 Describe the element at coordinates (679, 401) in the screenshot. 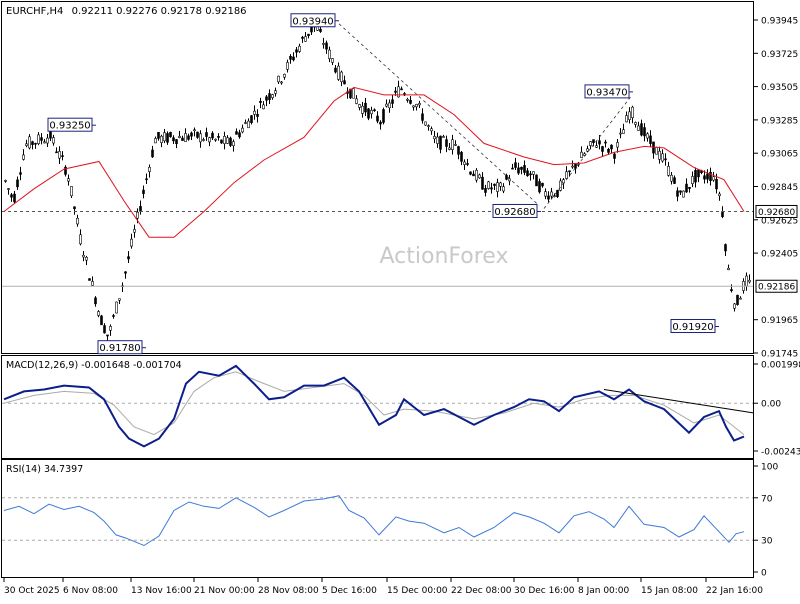

I see `macd-trendline` at that location.